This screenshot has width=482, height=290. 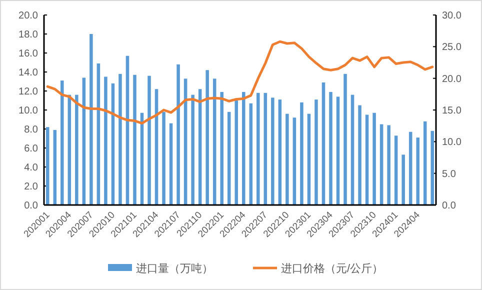 I want to click on y2-tick-label: 20.0, so click(x=452, y=79).